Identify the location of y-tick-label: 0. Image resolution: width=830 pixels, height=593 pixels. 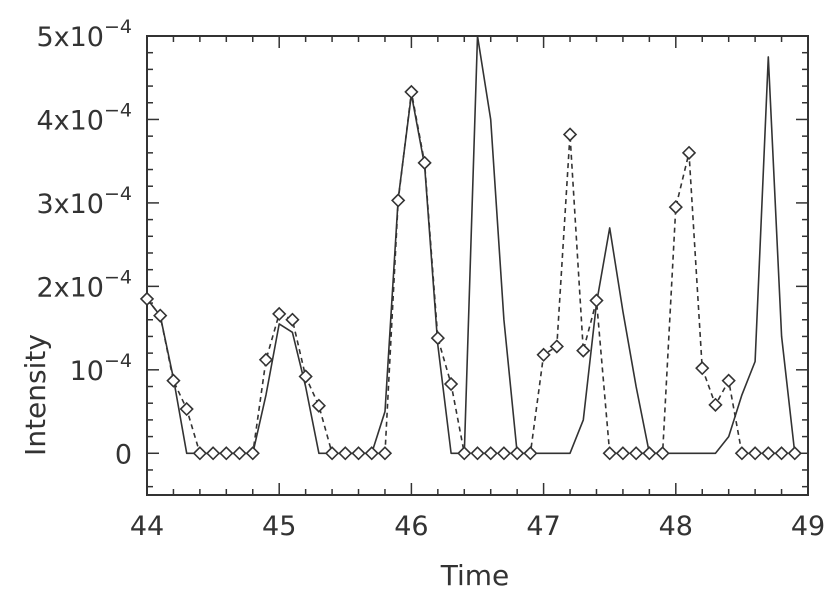
(123, 454).